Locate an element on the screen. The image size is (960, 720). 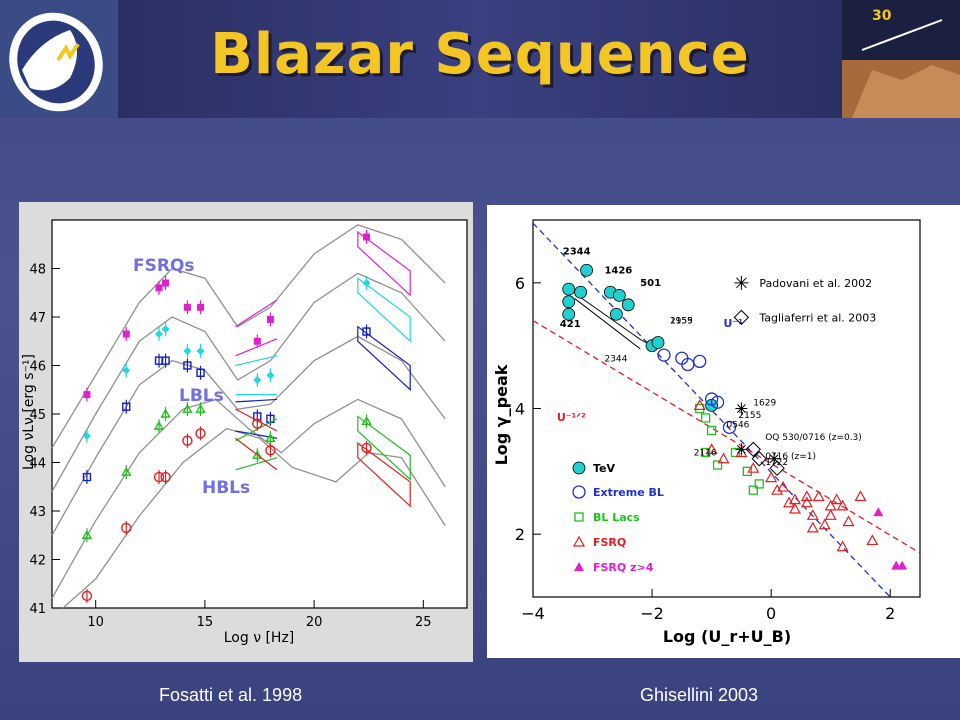
y-tick-label: 42 is located at coordinates (37, 561).